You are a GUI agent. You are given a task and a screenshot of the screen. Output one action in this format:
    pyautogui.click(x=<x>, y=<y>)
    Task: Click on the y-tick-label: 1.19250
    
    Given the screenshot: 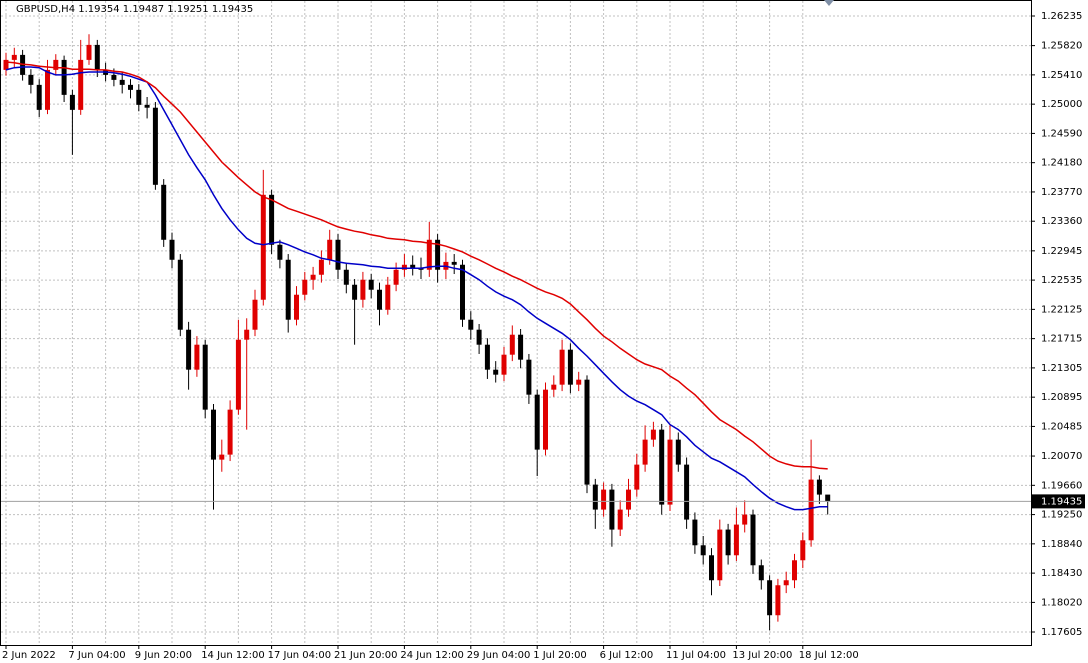 What is the action you would take?
    pyautogui.click(x=1061, y=515)
    